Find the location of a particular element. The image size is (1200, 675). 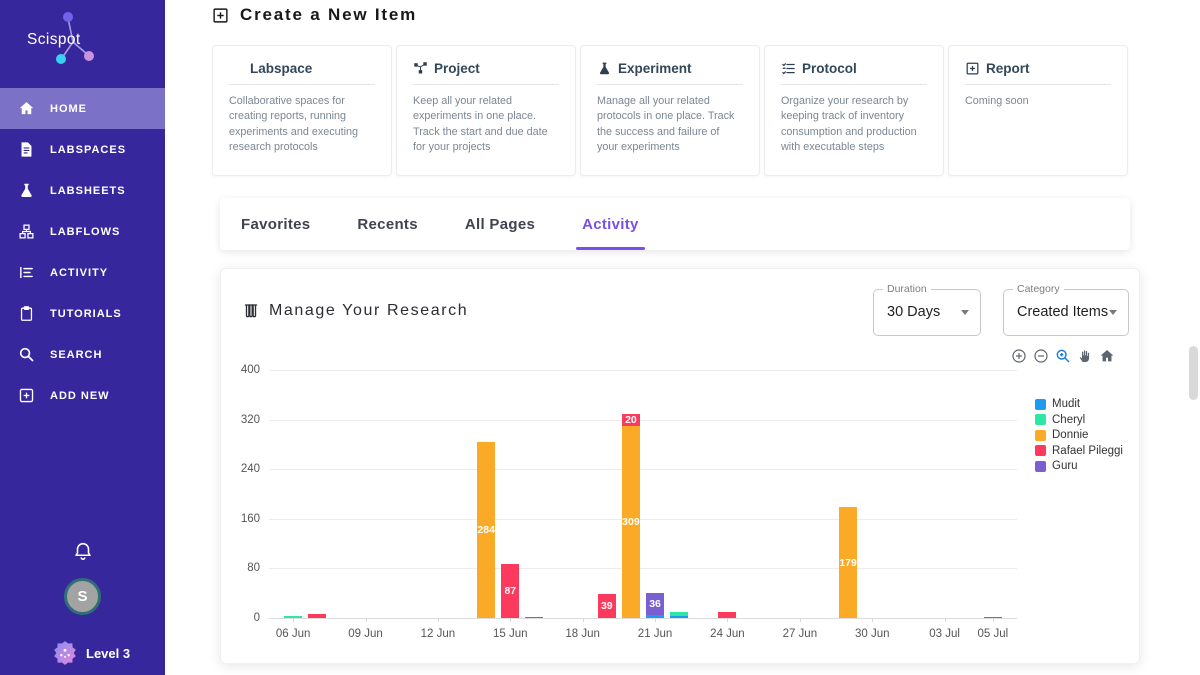

legend-item-mudit: Mudit is located at coordinates (1079, 404).